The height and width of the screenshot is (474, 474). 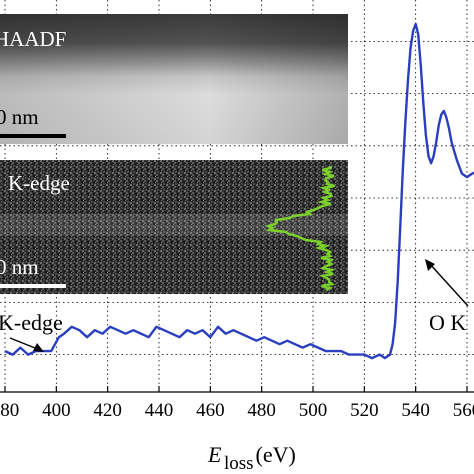 I want to click on x-tick-label: 460, so click(x=210, y=410).